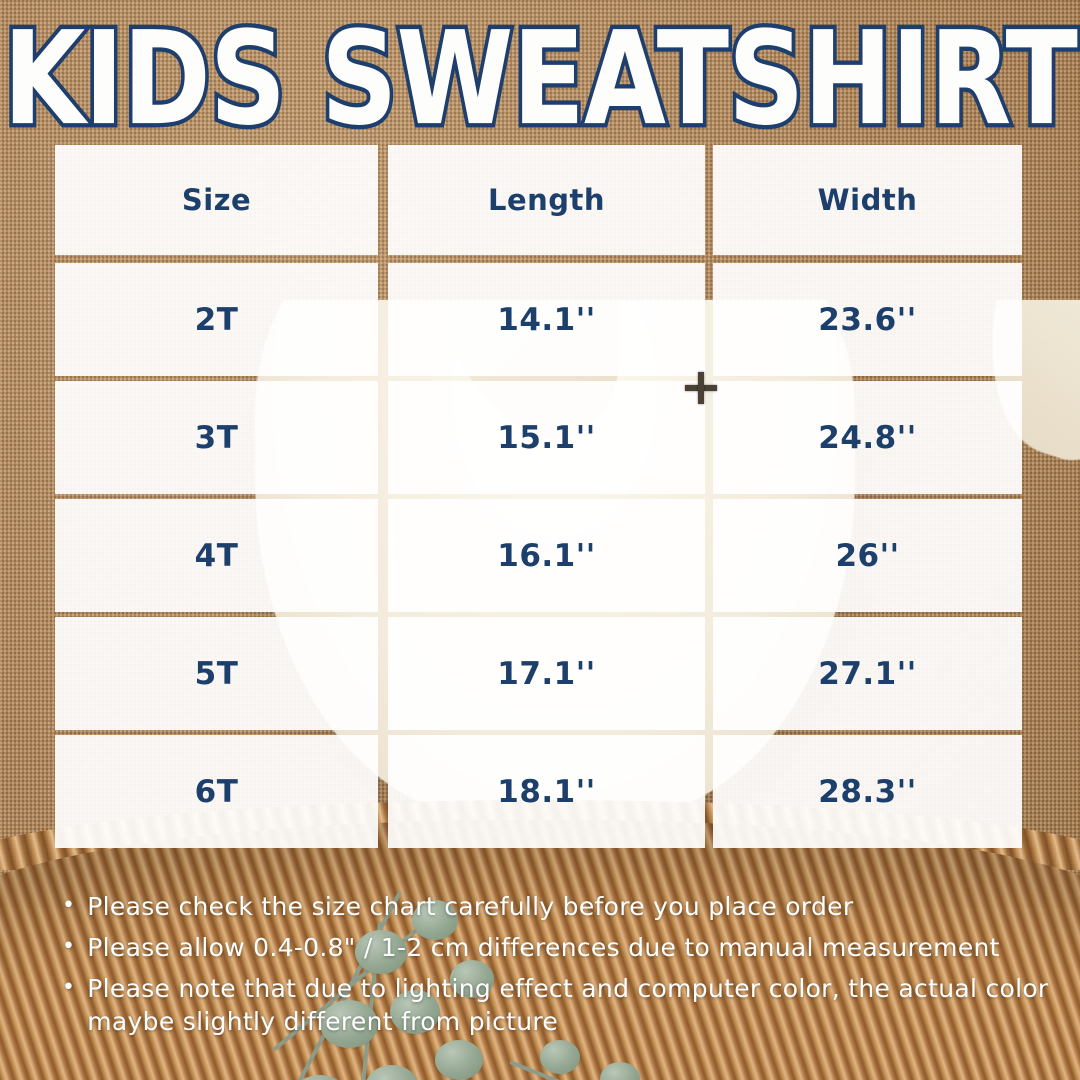  Describe the element at coordinates (867, 555) in the screenshot. I see `cell-width: 26''` at that location.